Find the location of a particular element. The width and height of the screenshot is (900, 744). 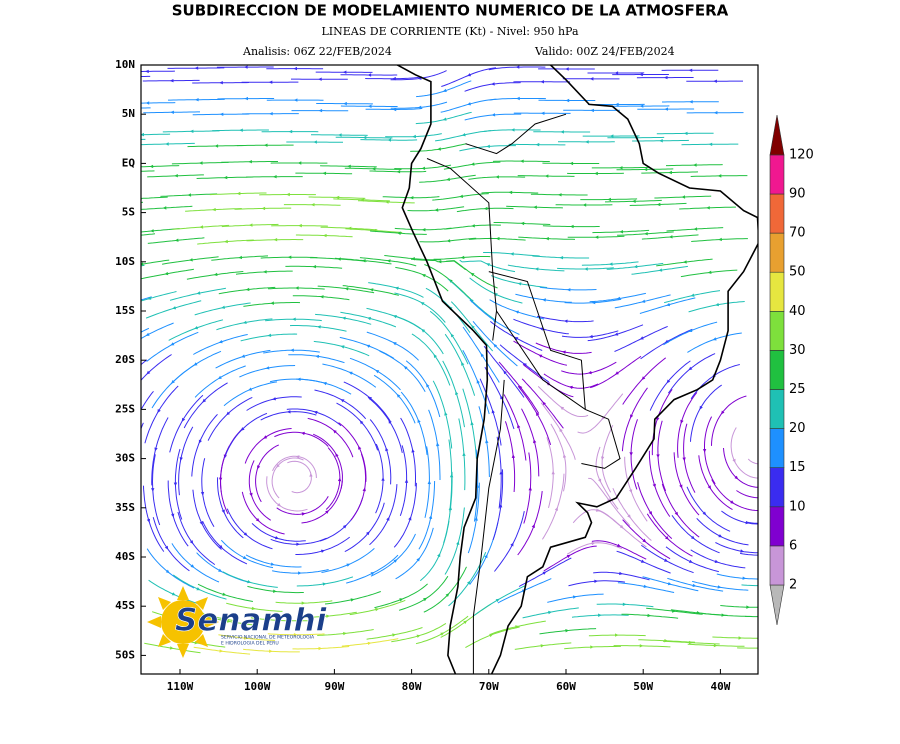

lat-label: 20S is located at coordinates (125, 359).